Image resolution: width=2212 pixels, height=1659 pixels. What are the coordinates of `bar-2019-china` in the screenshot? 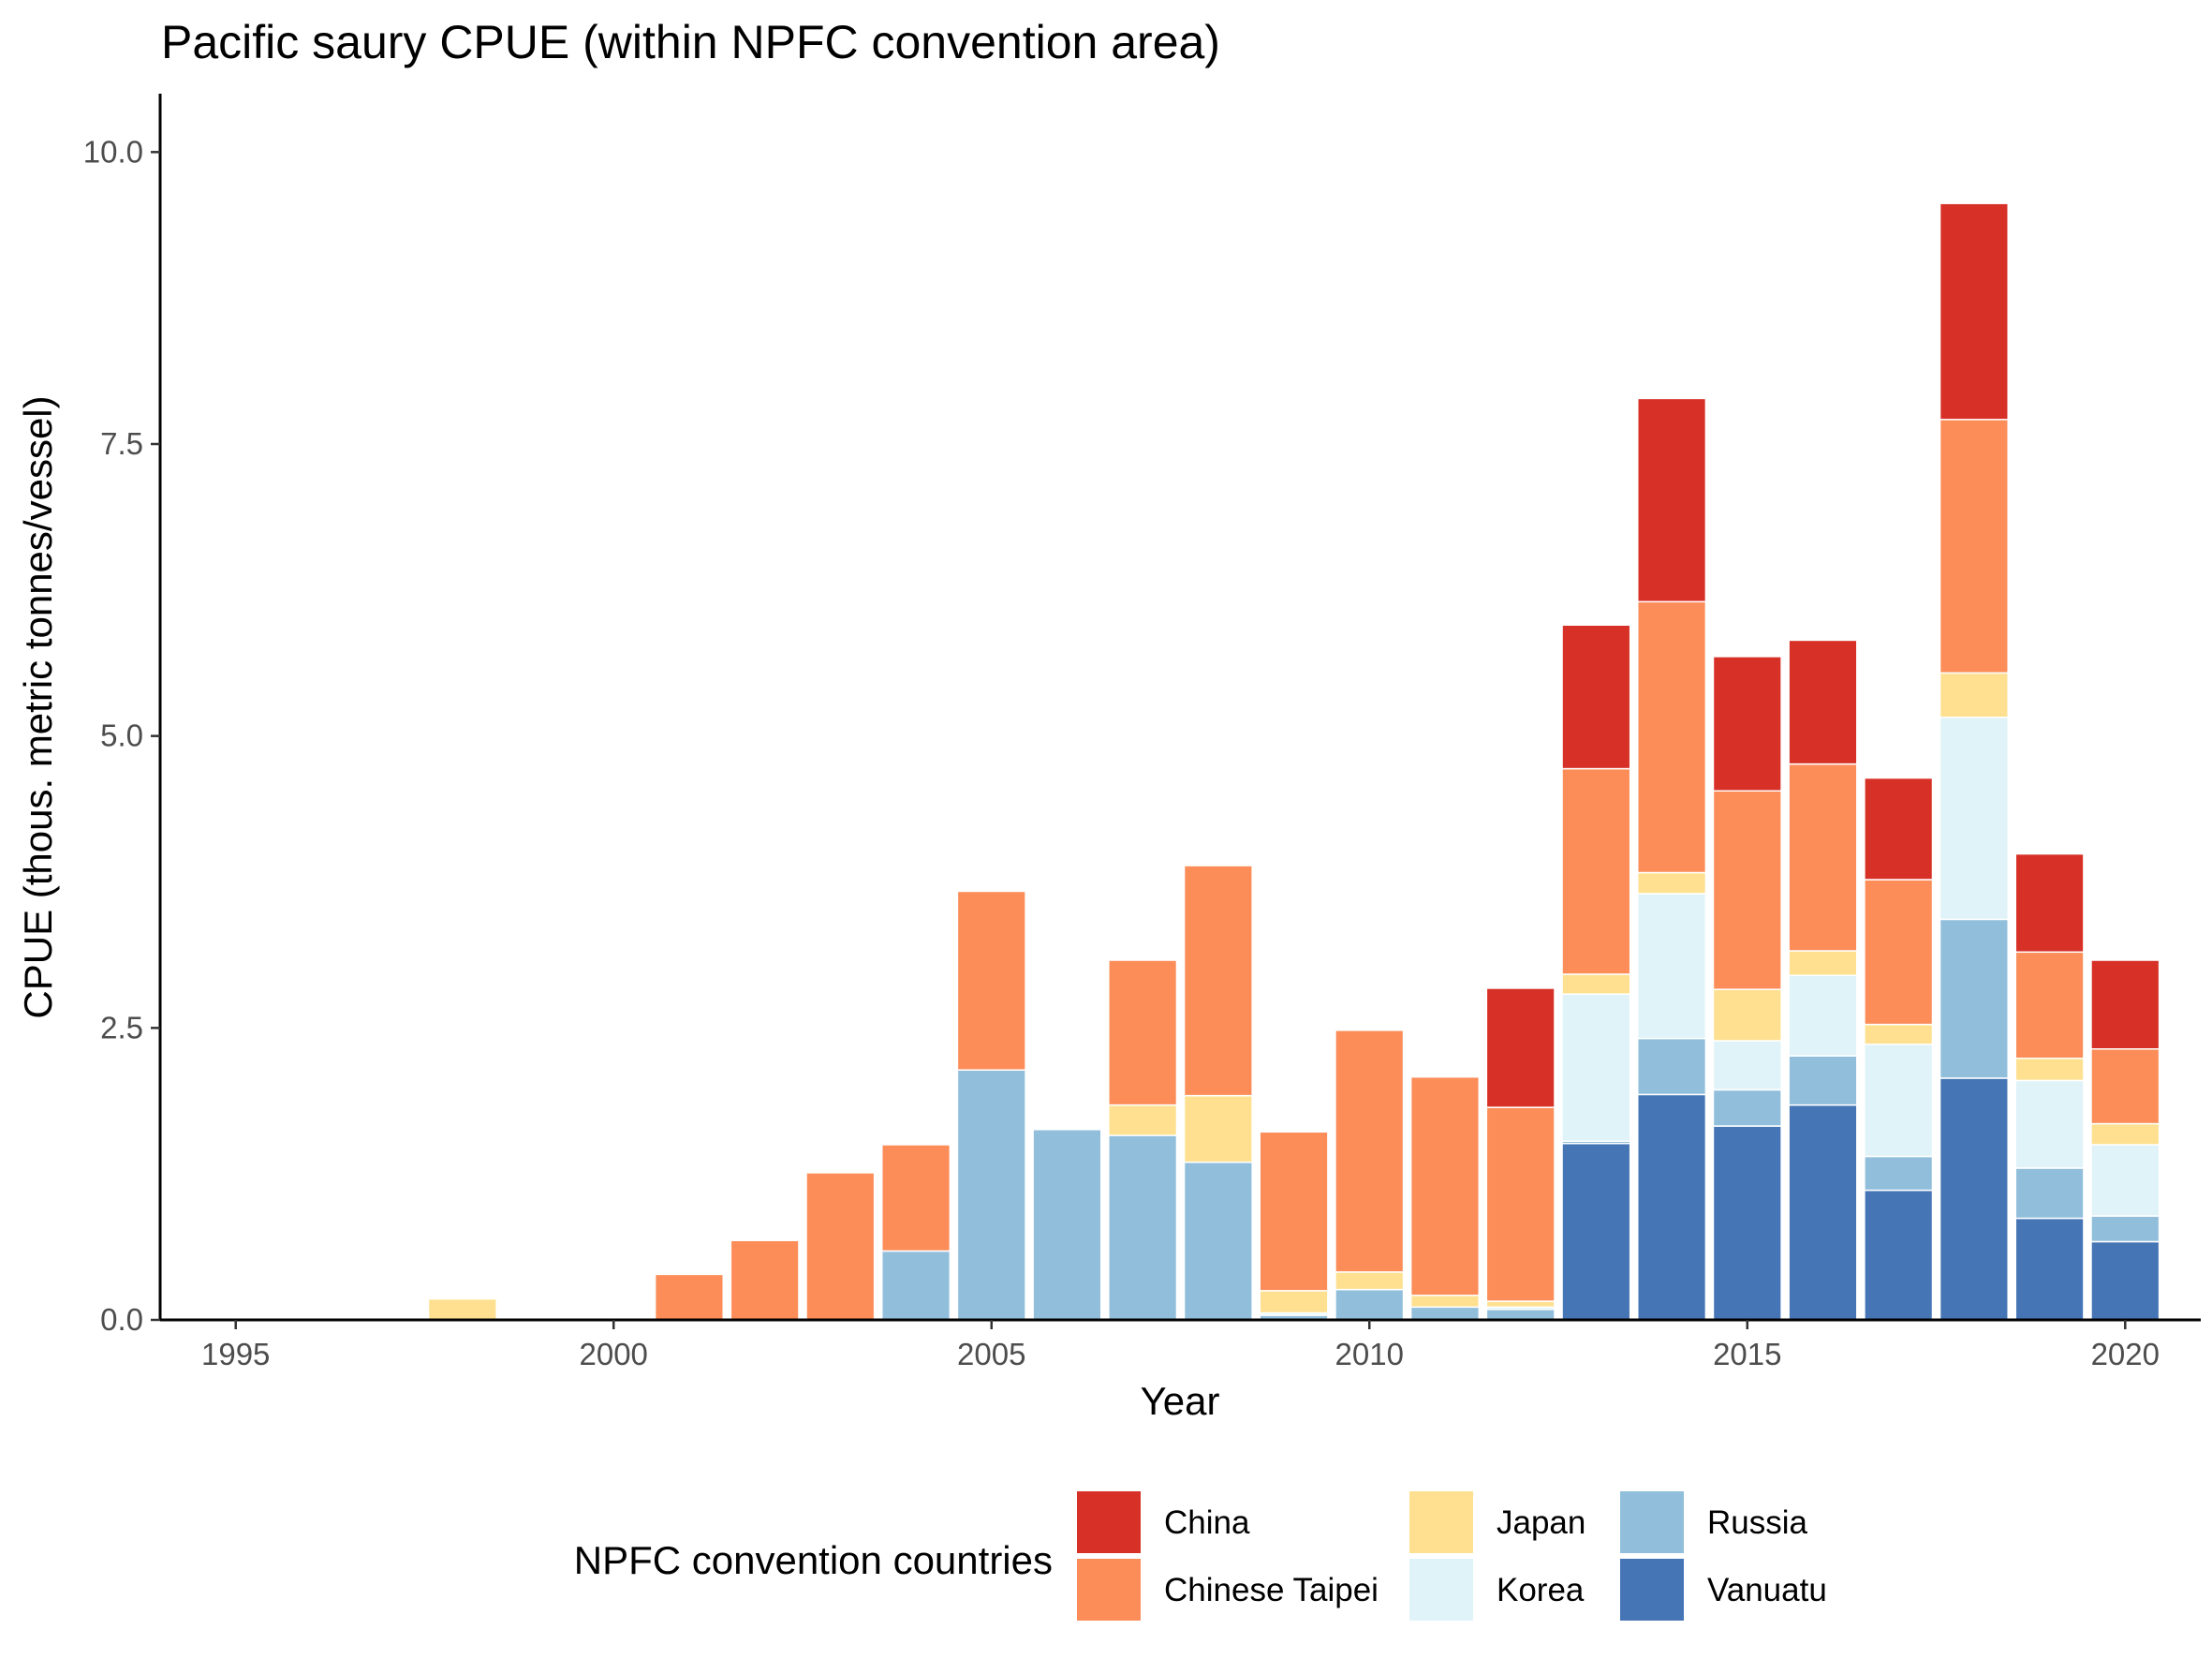 It's located at (2049, 903).